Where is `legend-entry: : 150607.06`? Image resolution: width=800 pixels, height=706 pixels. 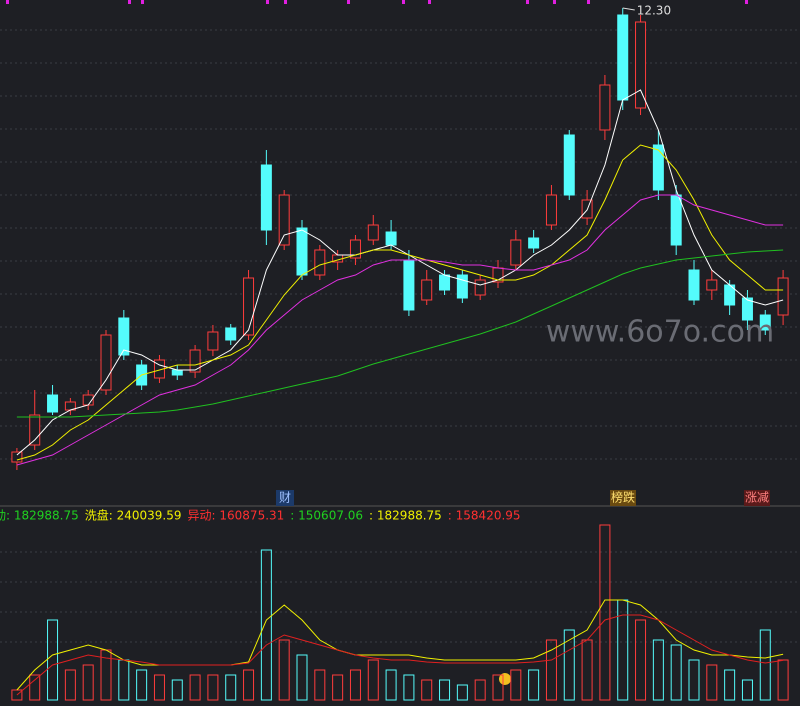
legend-entry: : 150607.06 is located at coordinates (326, 516).